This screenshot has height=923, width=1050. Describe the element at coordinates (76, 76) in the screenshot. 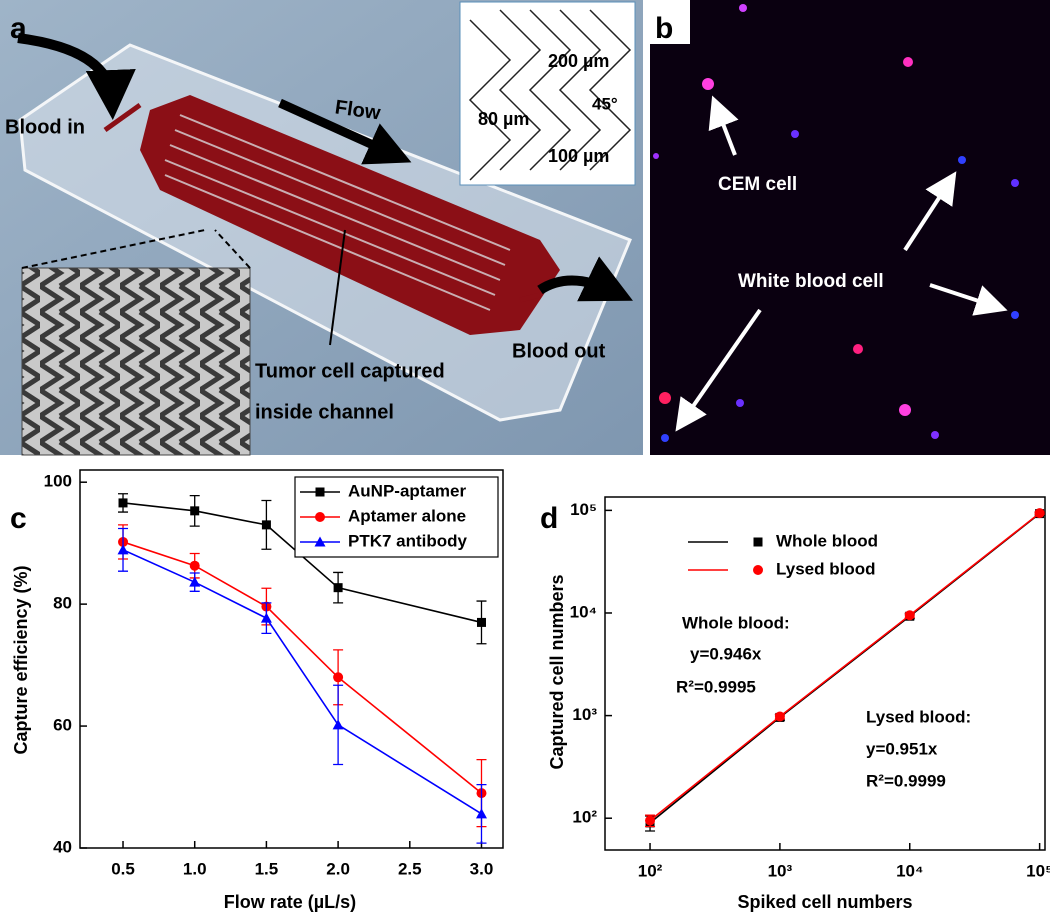

I see `arrow-in` at that location.